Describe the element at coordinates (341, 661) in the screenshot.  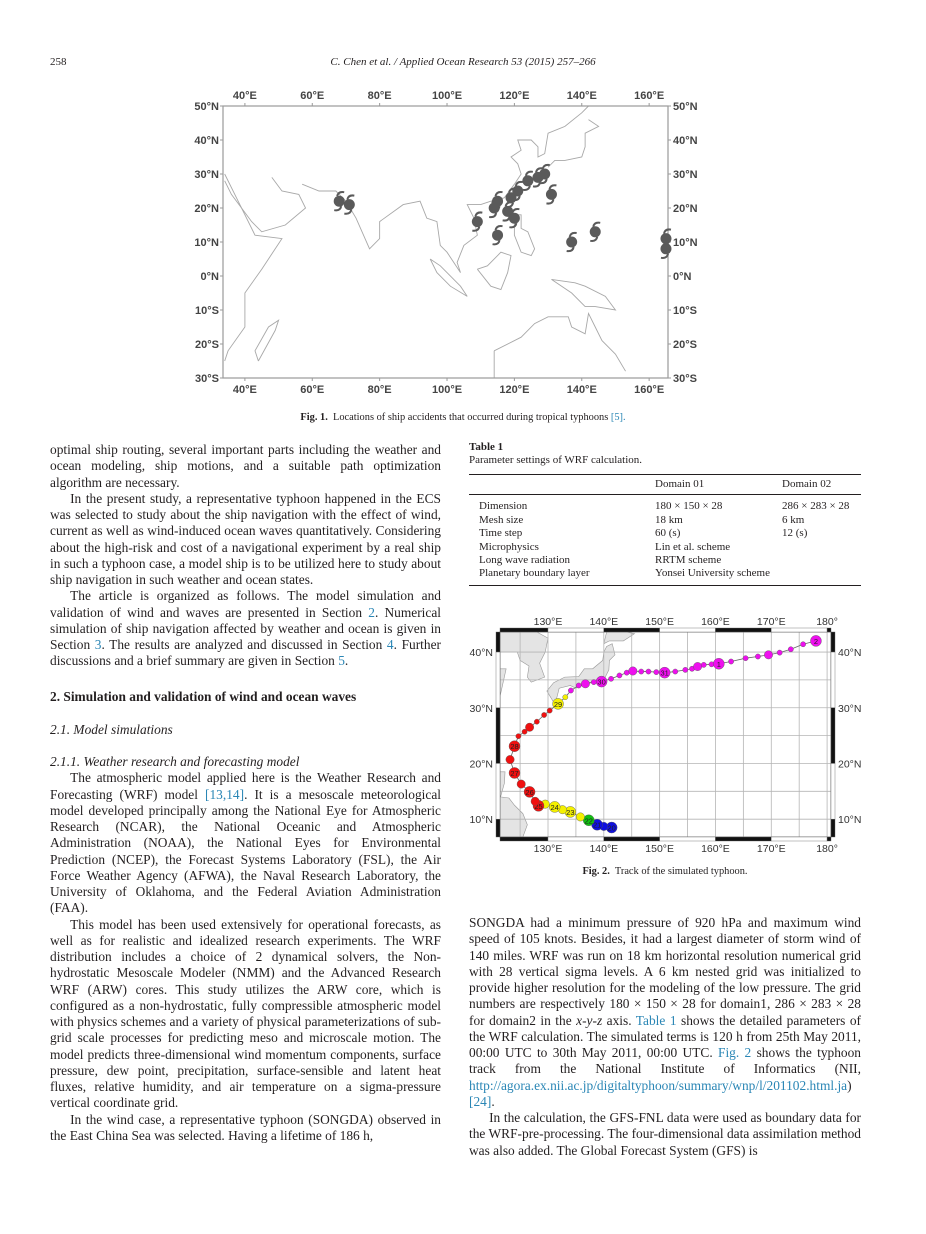
I see `reference-link: 5` at that location.